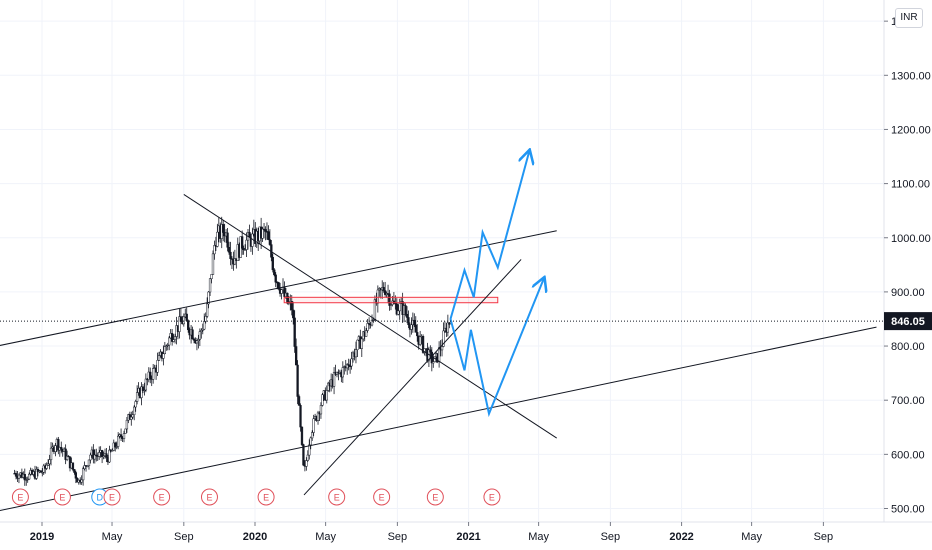  Describe the element at coordinates (681, 537) in the screenshot. I see `time-tick-label: 2022` at that location.